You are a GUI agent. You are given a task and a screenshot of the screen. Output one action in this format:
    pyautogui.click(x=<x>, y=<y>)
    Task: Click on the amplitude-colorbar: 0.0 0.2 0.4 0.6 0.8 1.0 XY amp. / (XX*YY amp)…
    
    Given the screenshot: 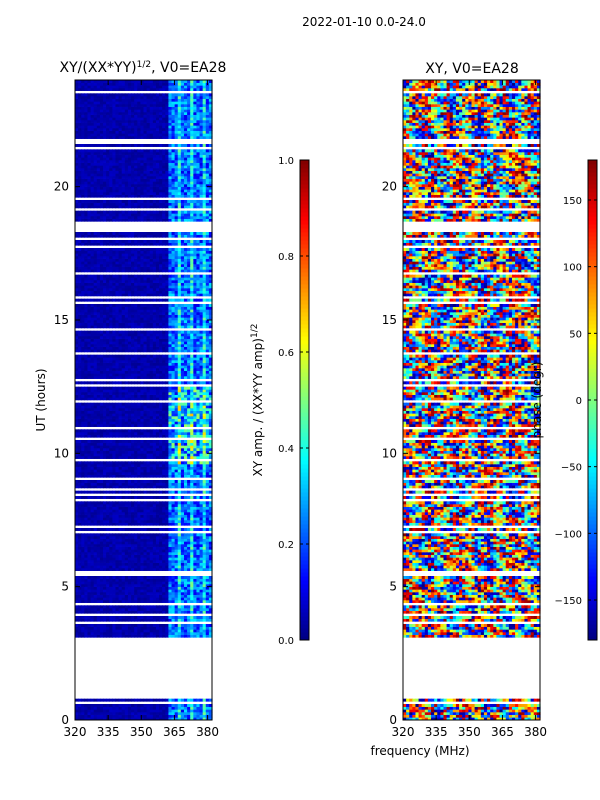 What is the action you would take?
    pyautogui.click(x=280, y=401)
    